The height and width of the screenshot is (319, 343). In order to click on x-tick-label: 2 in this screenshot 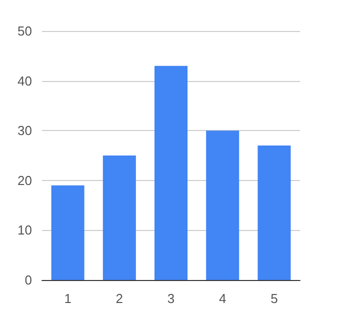, I will do `click(120, 298)`.